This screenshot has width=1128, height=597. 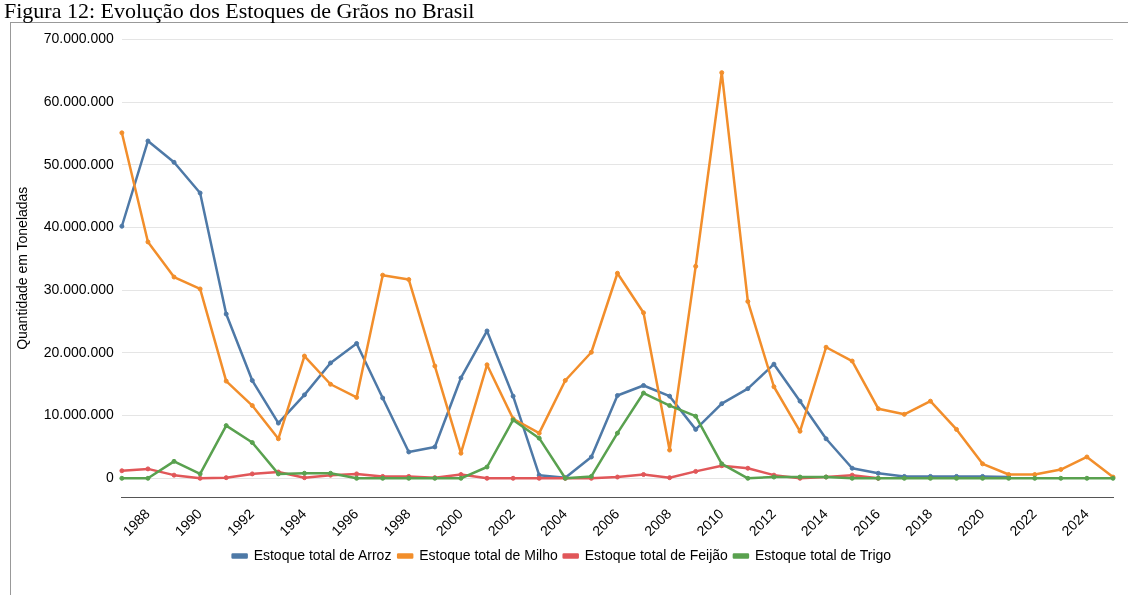 I want to click on y-axis-title: Quantidade em Toneladas, so click(x=22, y=268).